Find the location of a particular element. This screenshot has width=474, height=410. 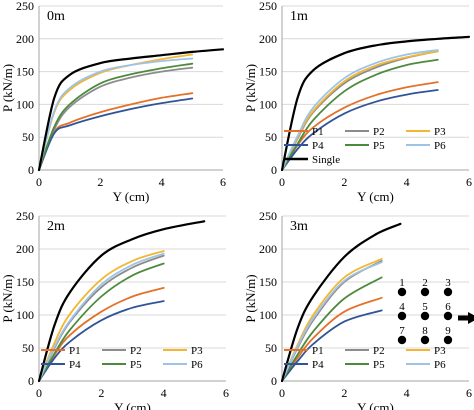

legend-label: Single is located at coordinates (326, 160).